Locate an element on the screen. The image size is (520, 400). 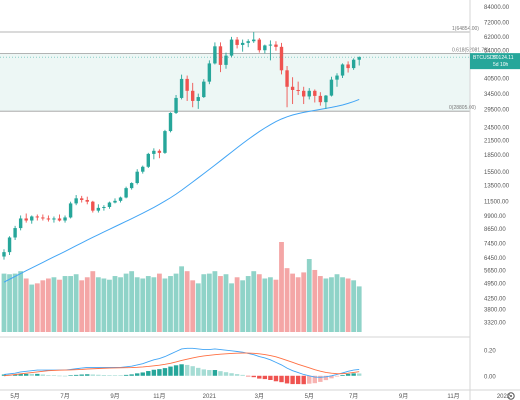
price-tick-label: 11500.00 is located at coordinates (496, 202).